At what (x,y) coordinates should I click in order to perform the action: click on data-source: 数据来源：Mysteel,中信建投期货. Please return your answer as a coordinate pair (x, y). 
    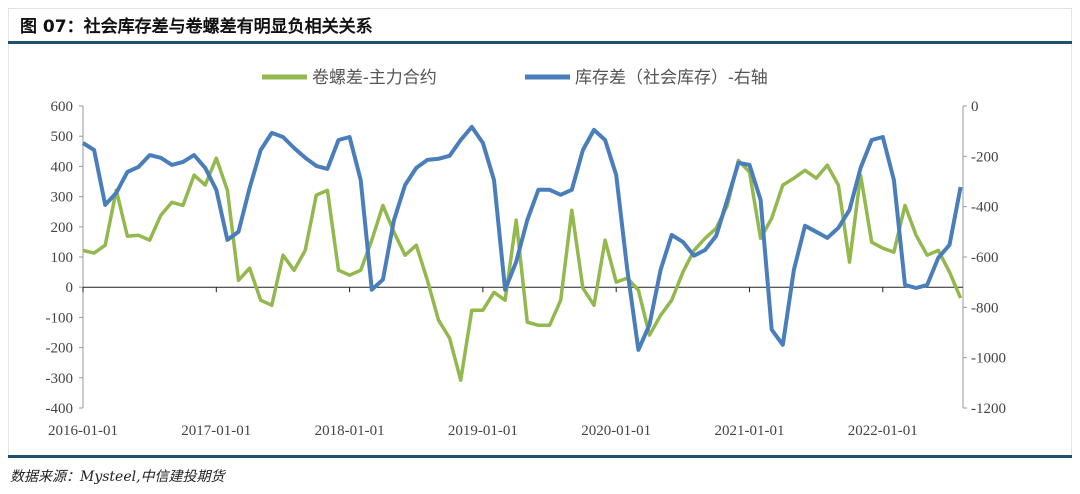
    Looking at the image, I should click on (117, 477).